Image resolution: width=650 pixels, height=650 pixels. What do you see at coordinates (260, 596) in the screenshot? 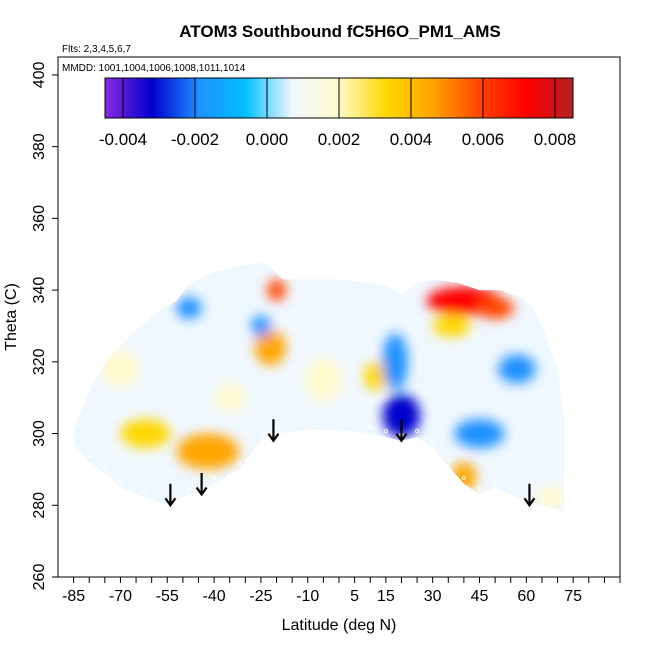
I see `x-tick-label: -25` at bounding box center [260, 596].